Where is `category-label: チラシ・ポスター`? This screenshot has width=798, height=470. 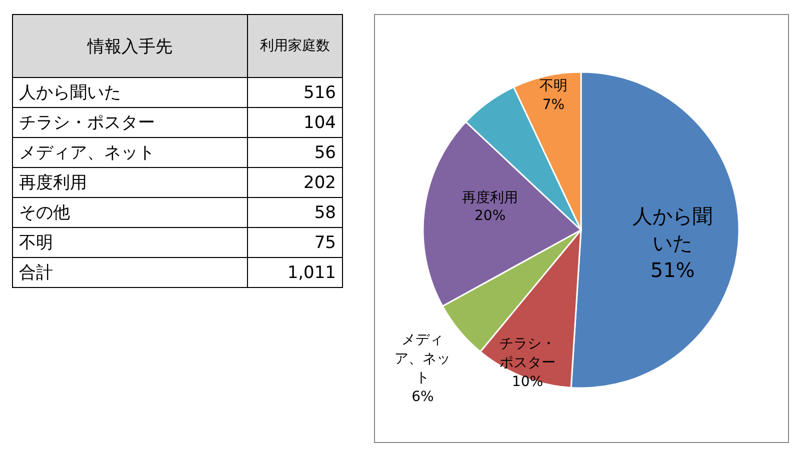 category-label: チラシ・ポスター is located at coordinates (130, 123).